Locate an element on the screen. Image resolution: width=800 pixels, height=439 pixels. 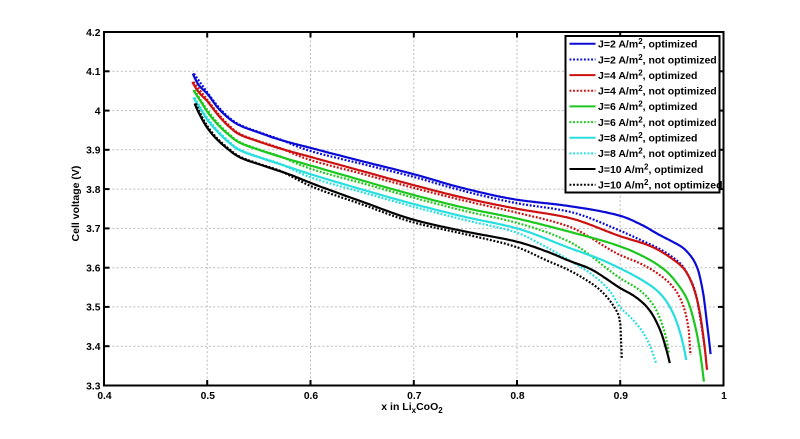
svg-text: 4.2 is located at coordinates (93, 33).